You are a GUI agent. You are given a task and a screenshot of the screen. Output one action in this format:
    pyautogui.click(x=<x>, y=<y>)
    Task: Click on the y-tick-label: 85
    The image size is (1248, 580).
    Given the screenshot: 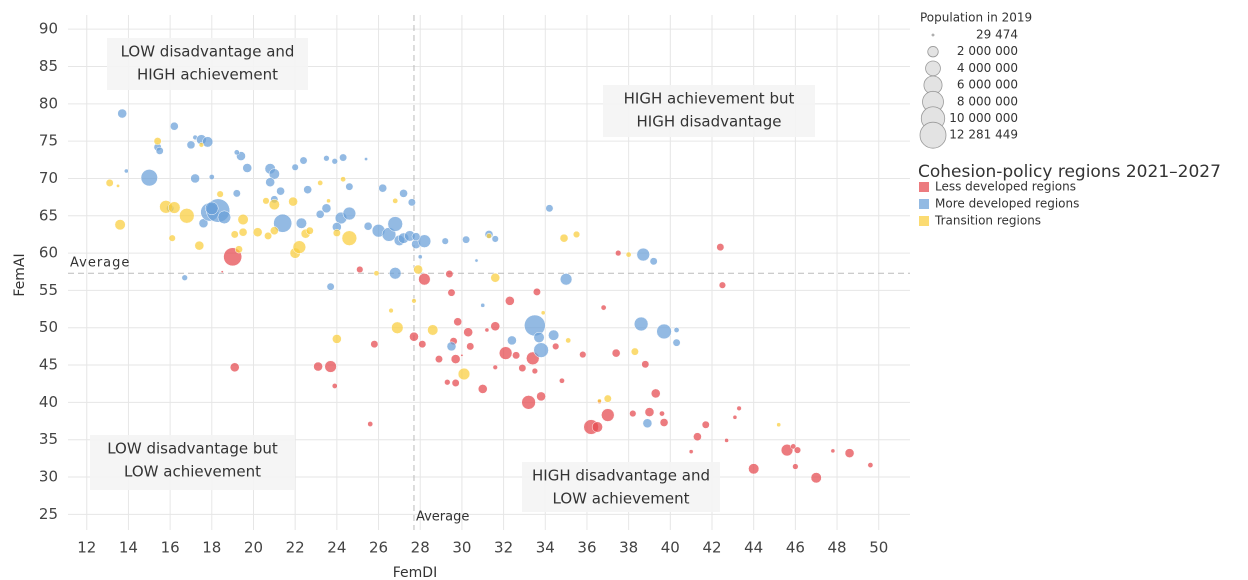 What is the action you would take?
    pyautogui.click(x=48, y=66)
    